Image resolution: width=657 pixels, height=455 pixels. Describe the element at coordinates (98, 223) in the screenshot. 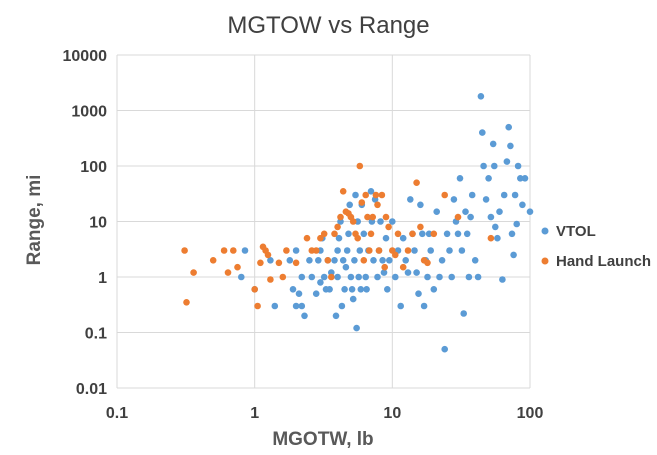

I see `y-tick-label: 10` at that location.